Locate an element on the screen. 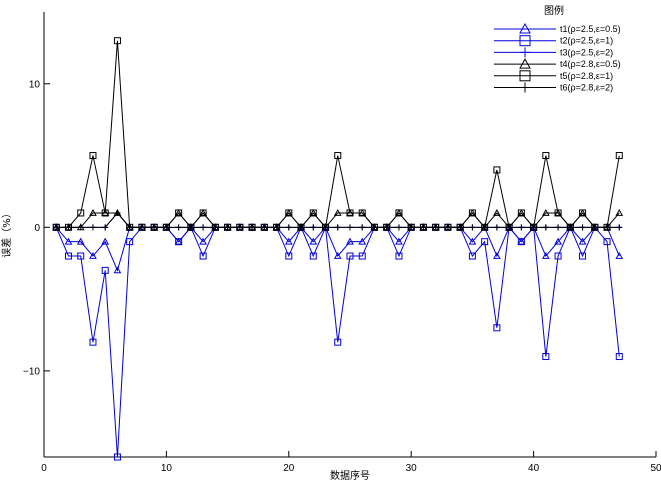 The image size is (661, 481). x-tick-label: 30 is located at coordinates (412, 468).